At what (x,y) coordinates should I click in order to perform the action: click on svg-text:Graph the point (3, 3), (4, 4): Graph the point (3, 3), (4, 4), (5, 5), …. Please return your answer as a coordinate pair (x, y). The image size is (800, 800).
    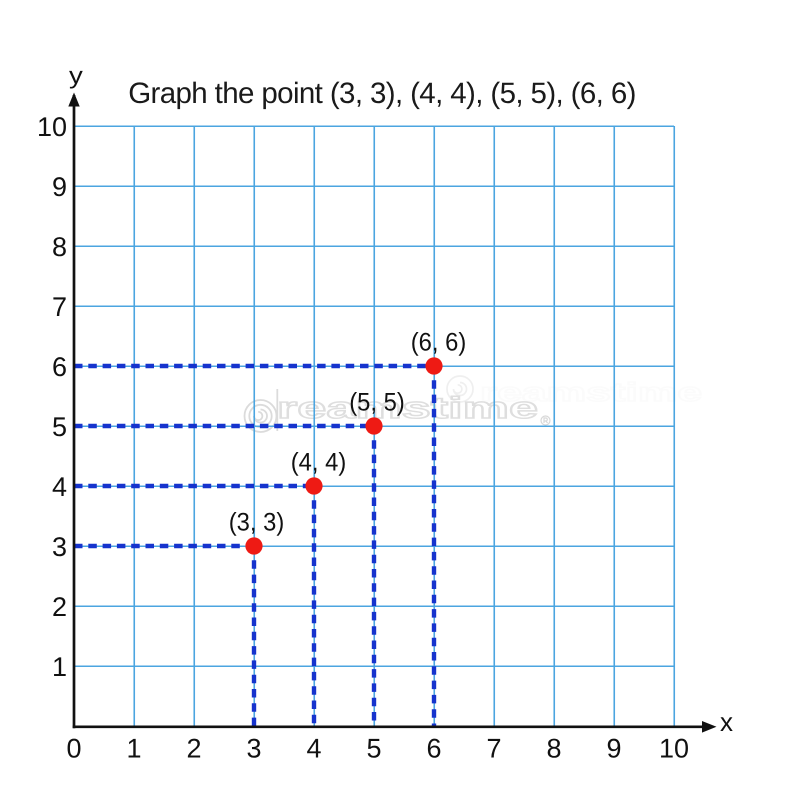
    Looking at the image, I should click on (382, 93).